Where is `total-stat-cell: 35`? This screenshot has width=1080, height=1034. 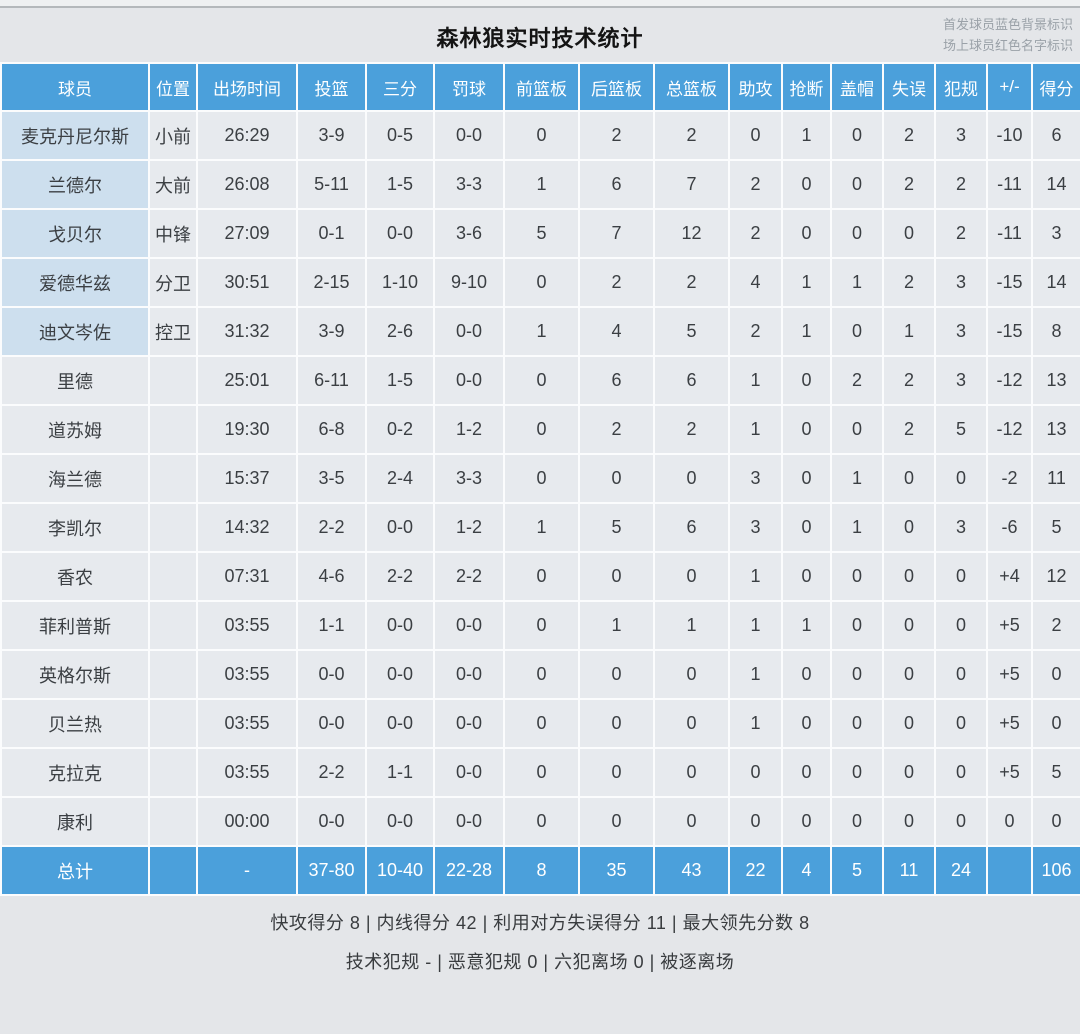 total-stat-cell: 35 is located at coordinates (616, 870).